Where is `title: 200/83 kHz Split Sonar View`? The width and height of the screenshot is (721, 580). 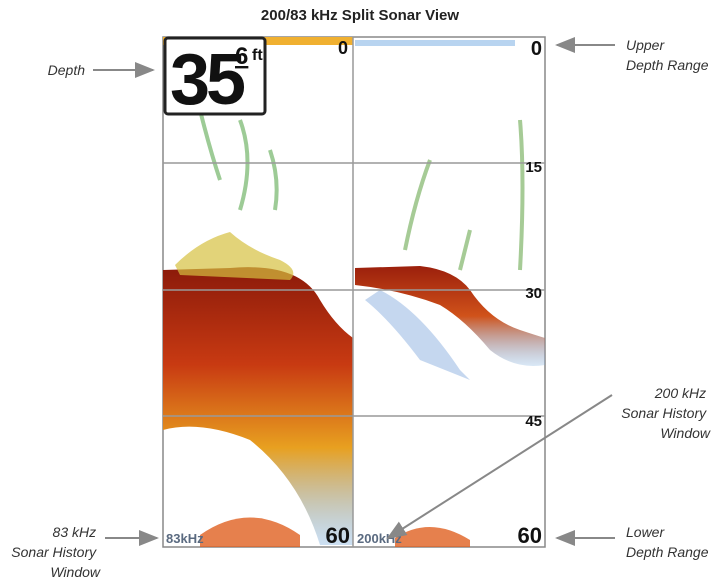
title: 200/83 kHz Split Sonar View is located at coordinates (360, 15).